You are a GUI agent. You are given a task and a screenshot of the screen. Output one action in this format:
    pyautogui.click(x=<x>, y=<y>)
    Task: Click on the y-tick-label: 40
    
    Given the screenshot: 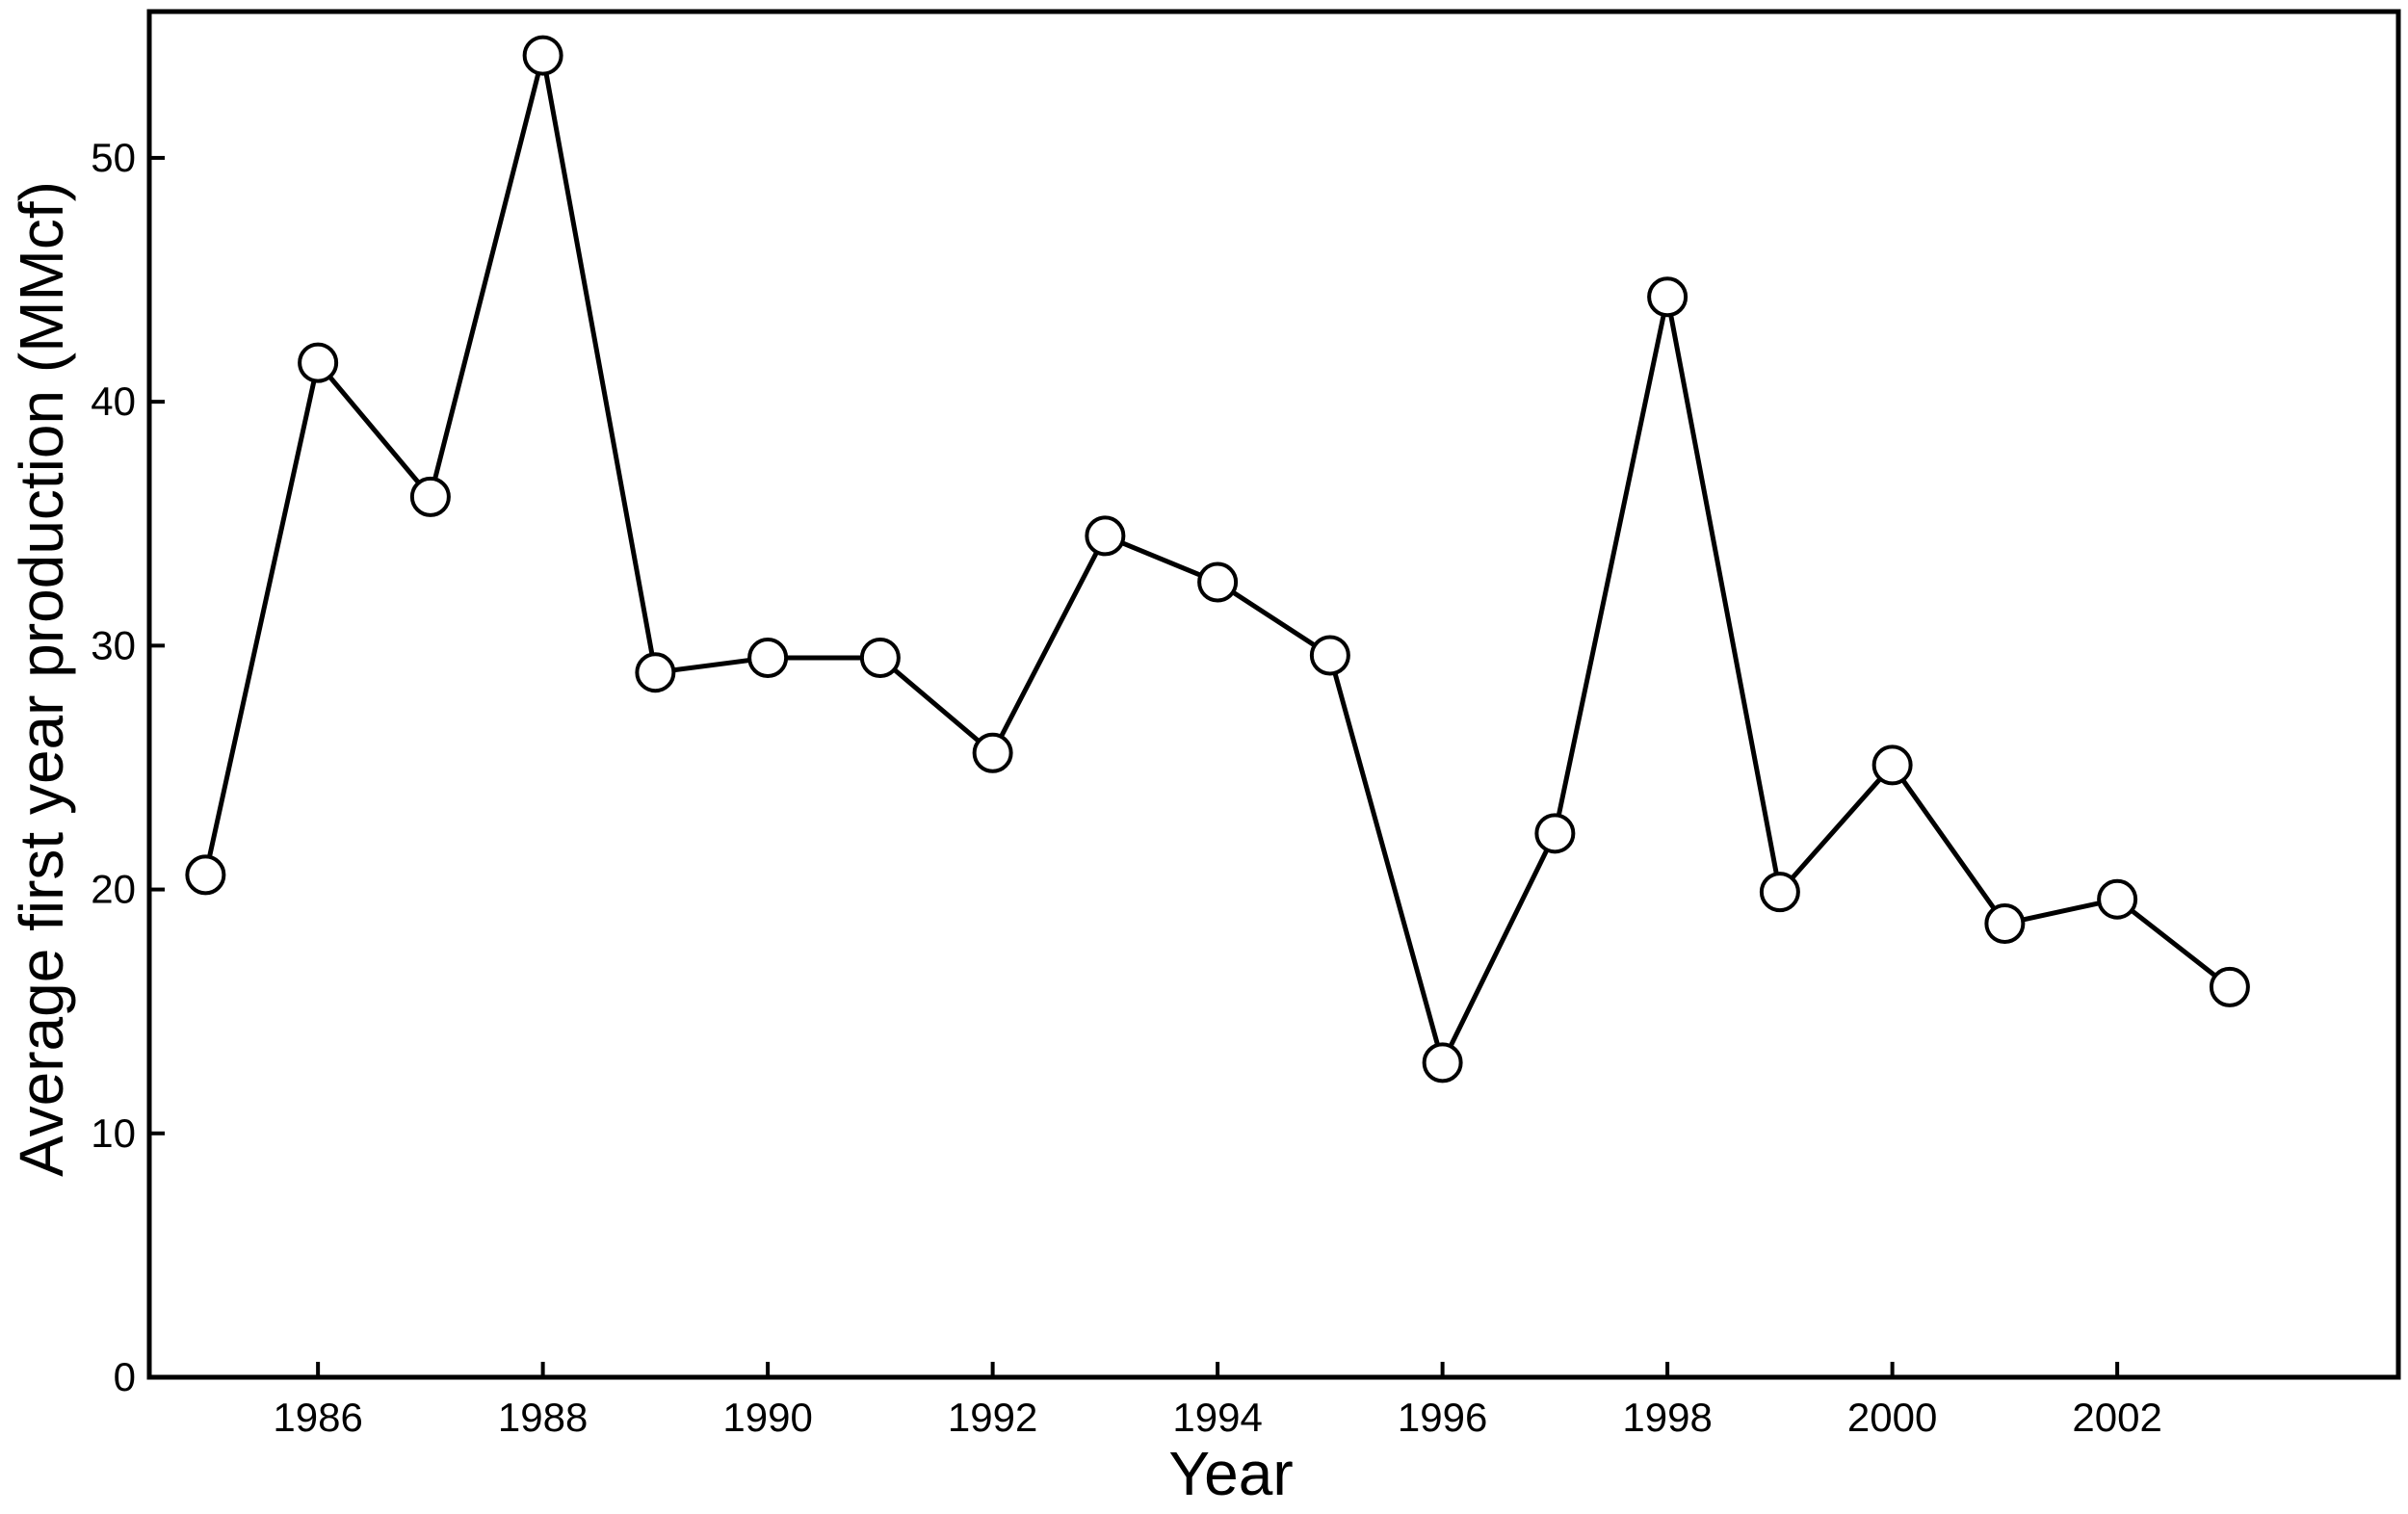 What is the action you would take?
    pyautogui.click(x=113, y=401)
    